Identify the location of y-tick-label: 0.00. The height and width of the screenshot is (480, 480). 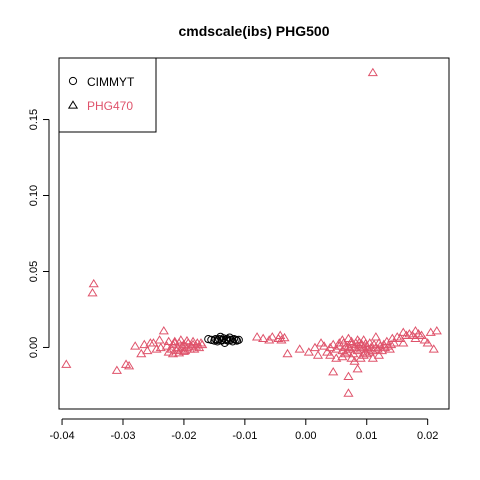
(34, 347).